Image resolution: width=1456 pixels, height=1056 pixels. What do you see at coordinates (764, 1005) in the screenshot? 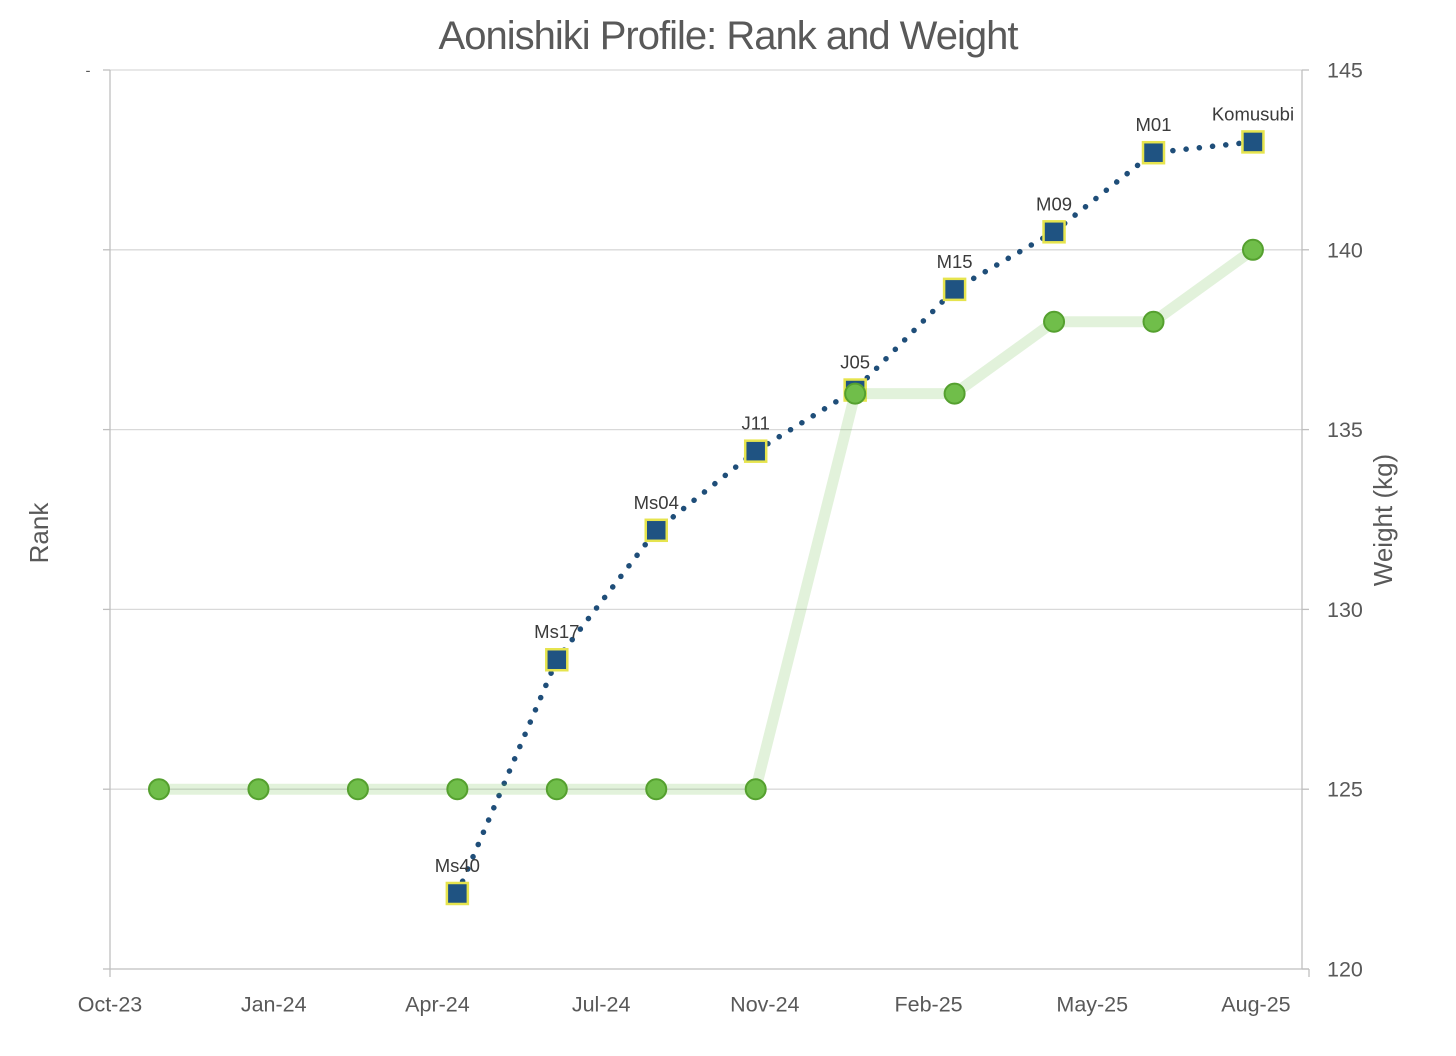
I see `x-axis-tick-label: Nov-24` at bounding box center [764, 1005].